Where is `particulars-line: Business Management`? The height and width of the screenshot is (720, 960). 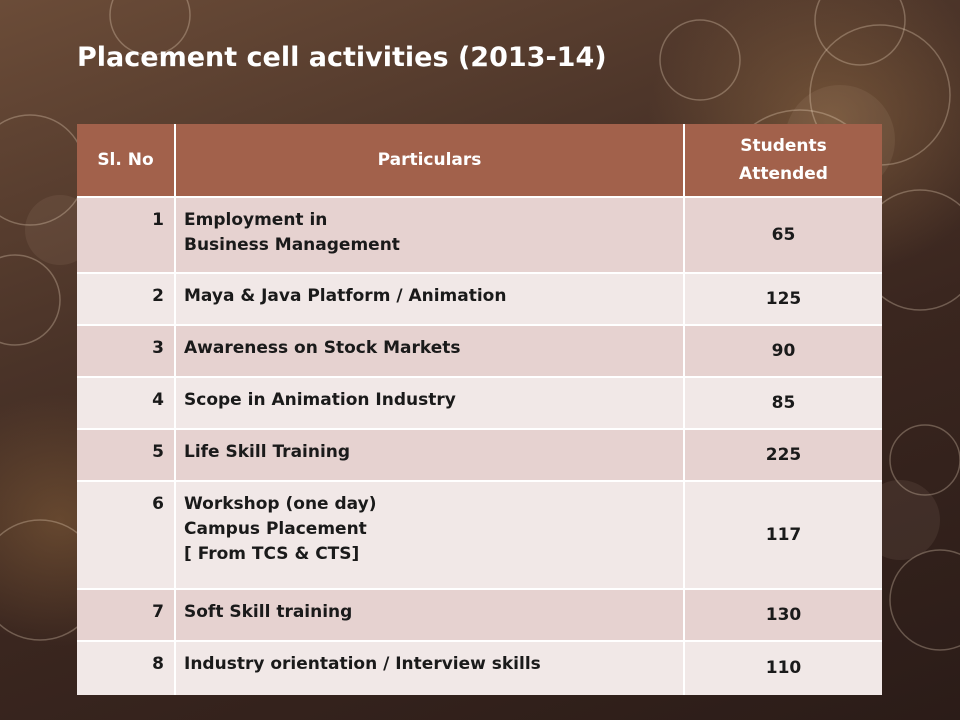 particulars-line: Business Management is located at coordinates (292, 245).